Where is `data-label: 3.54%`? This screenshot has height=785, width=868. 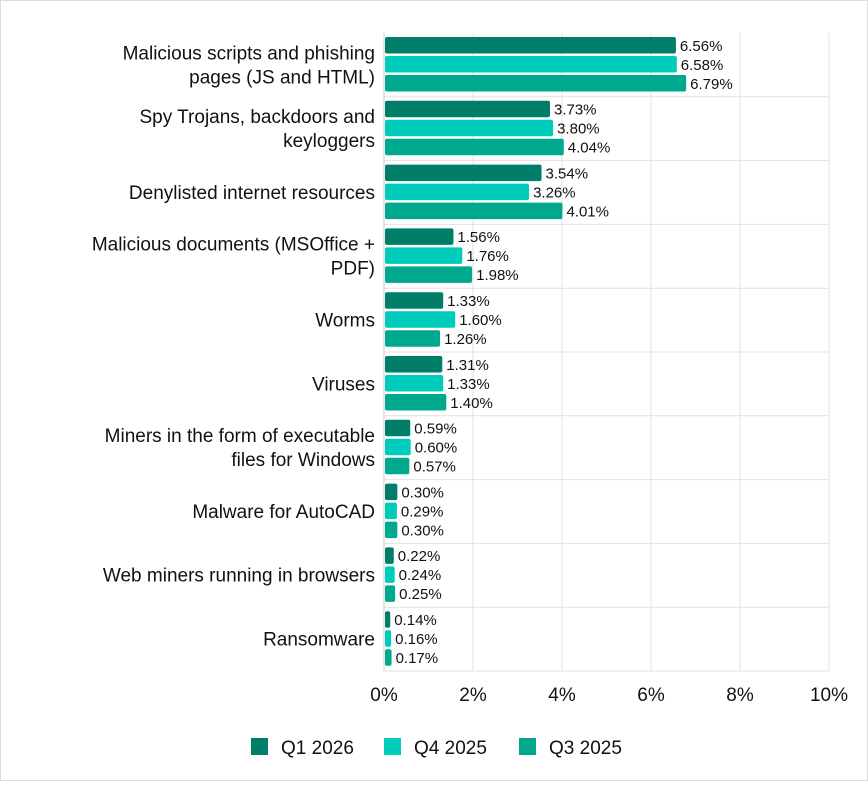 data-label: 3.54% is located at coordinates (567, 173).